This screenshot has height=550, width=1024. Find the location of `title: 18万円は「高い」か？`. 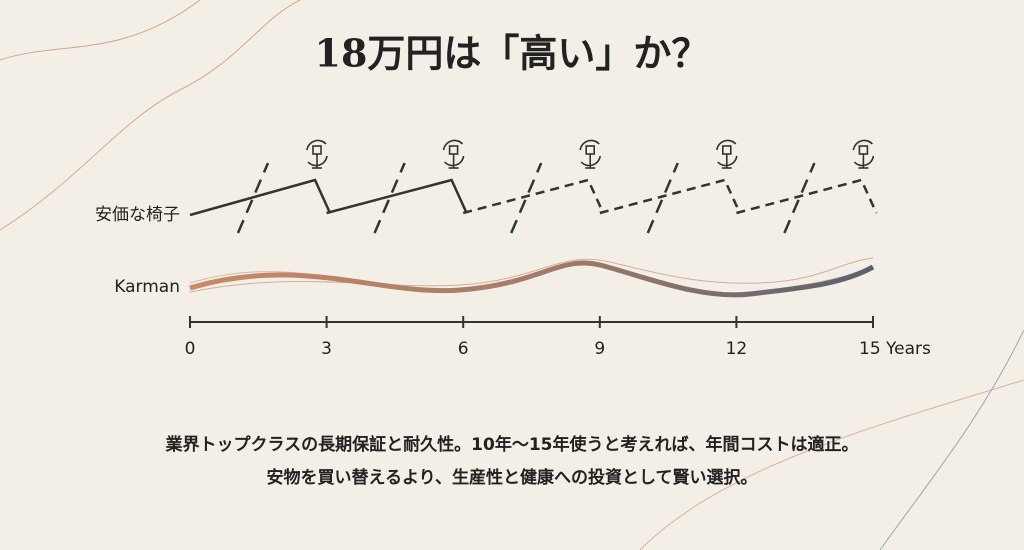

title: 18万円は「高い」か？ is located at coordinates (512, 53).